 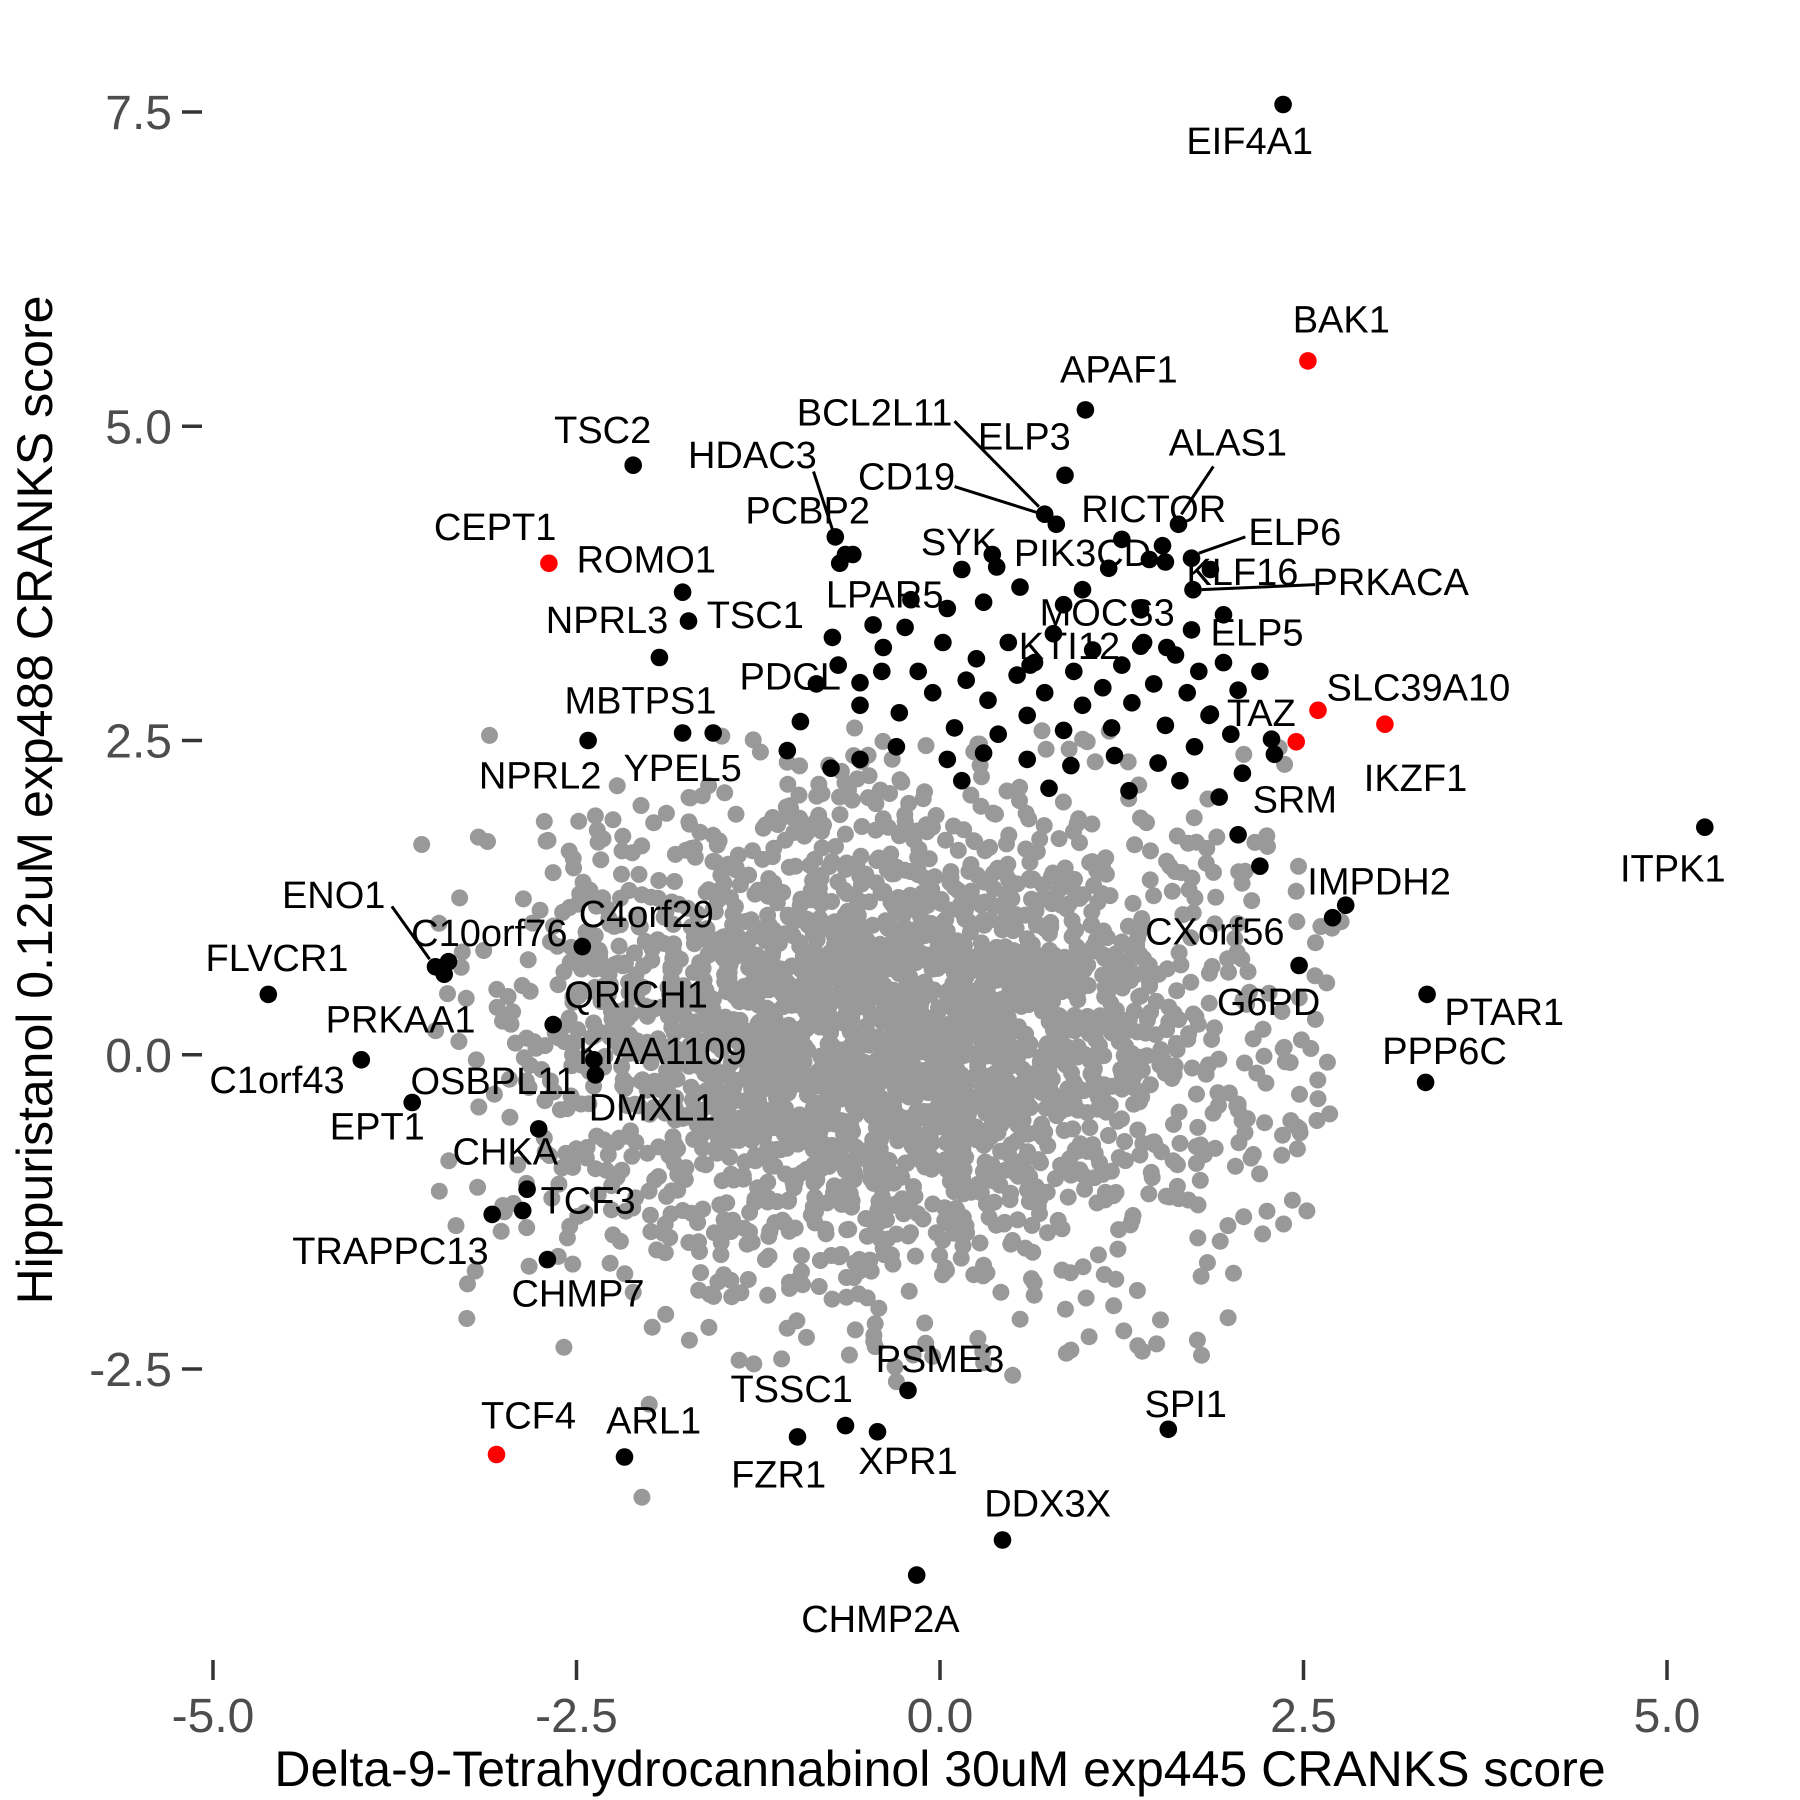 I want to click on gene-label-PSME3: PSME3, so click(x=940, y=1360).